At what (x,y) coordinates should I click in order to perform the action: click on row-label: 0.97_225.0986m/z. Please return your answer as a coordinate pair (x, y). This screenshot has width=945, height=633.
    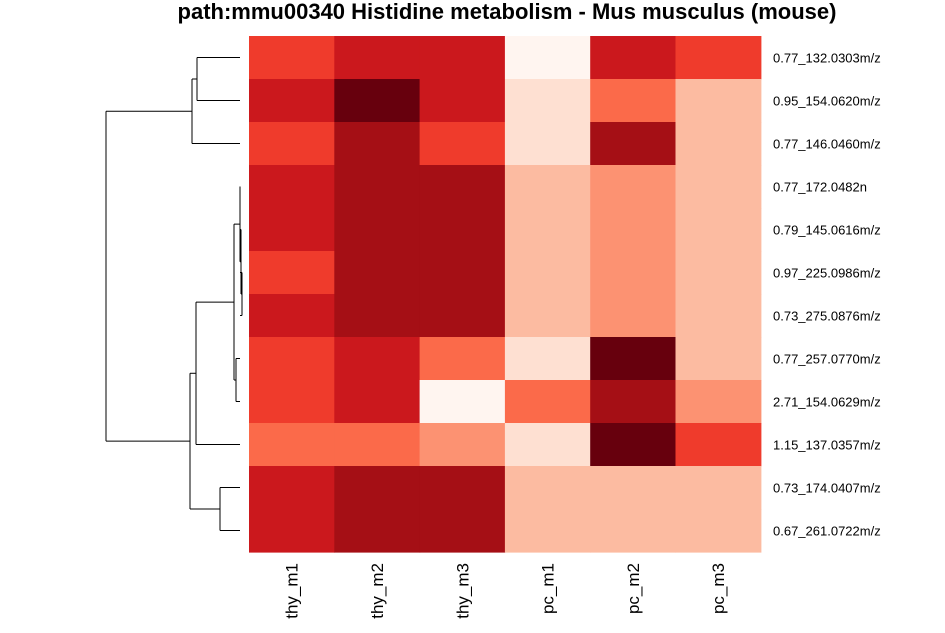
    Looking at the image, I should click on (827, 273).